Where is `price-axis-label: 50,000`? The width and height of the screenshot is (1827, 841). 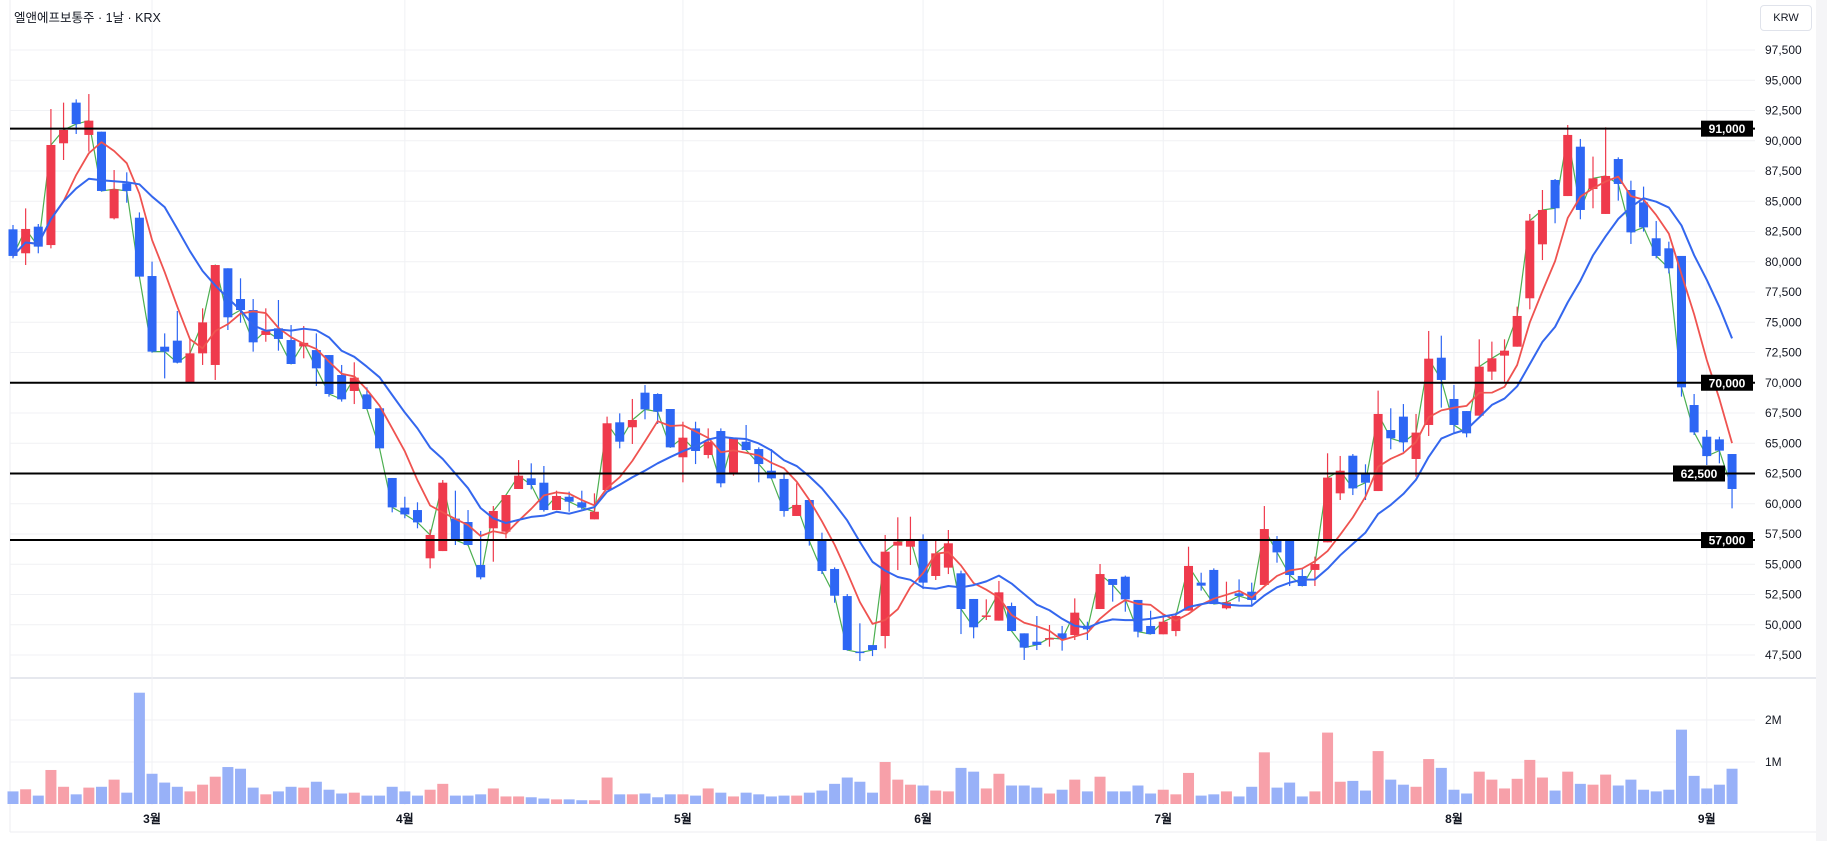 price-axis-label: 50,000 is located at coordinates (1783, 625).